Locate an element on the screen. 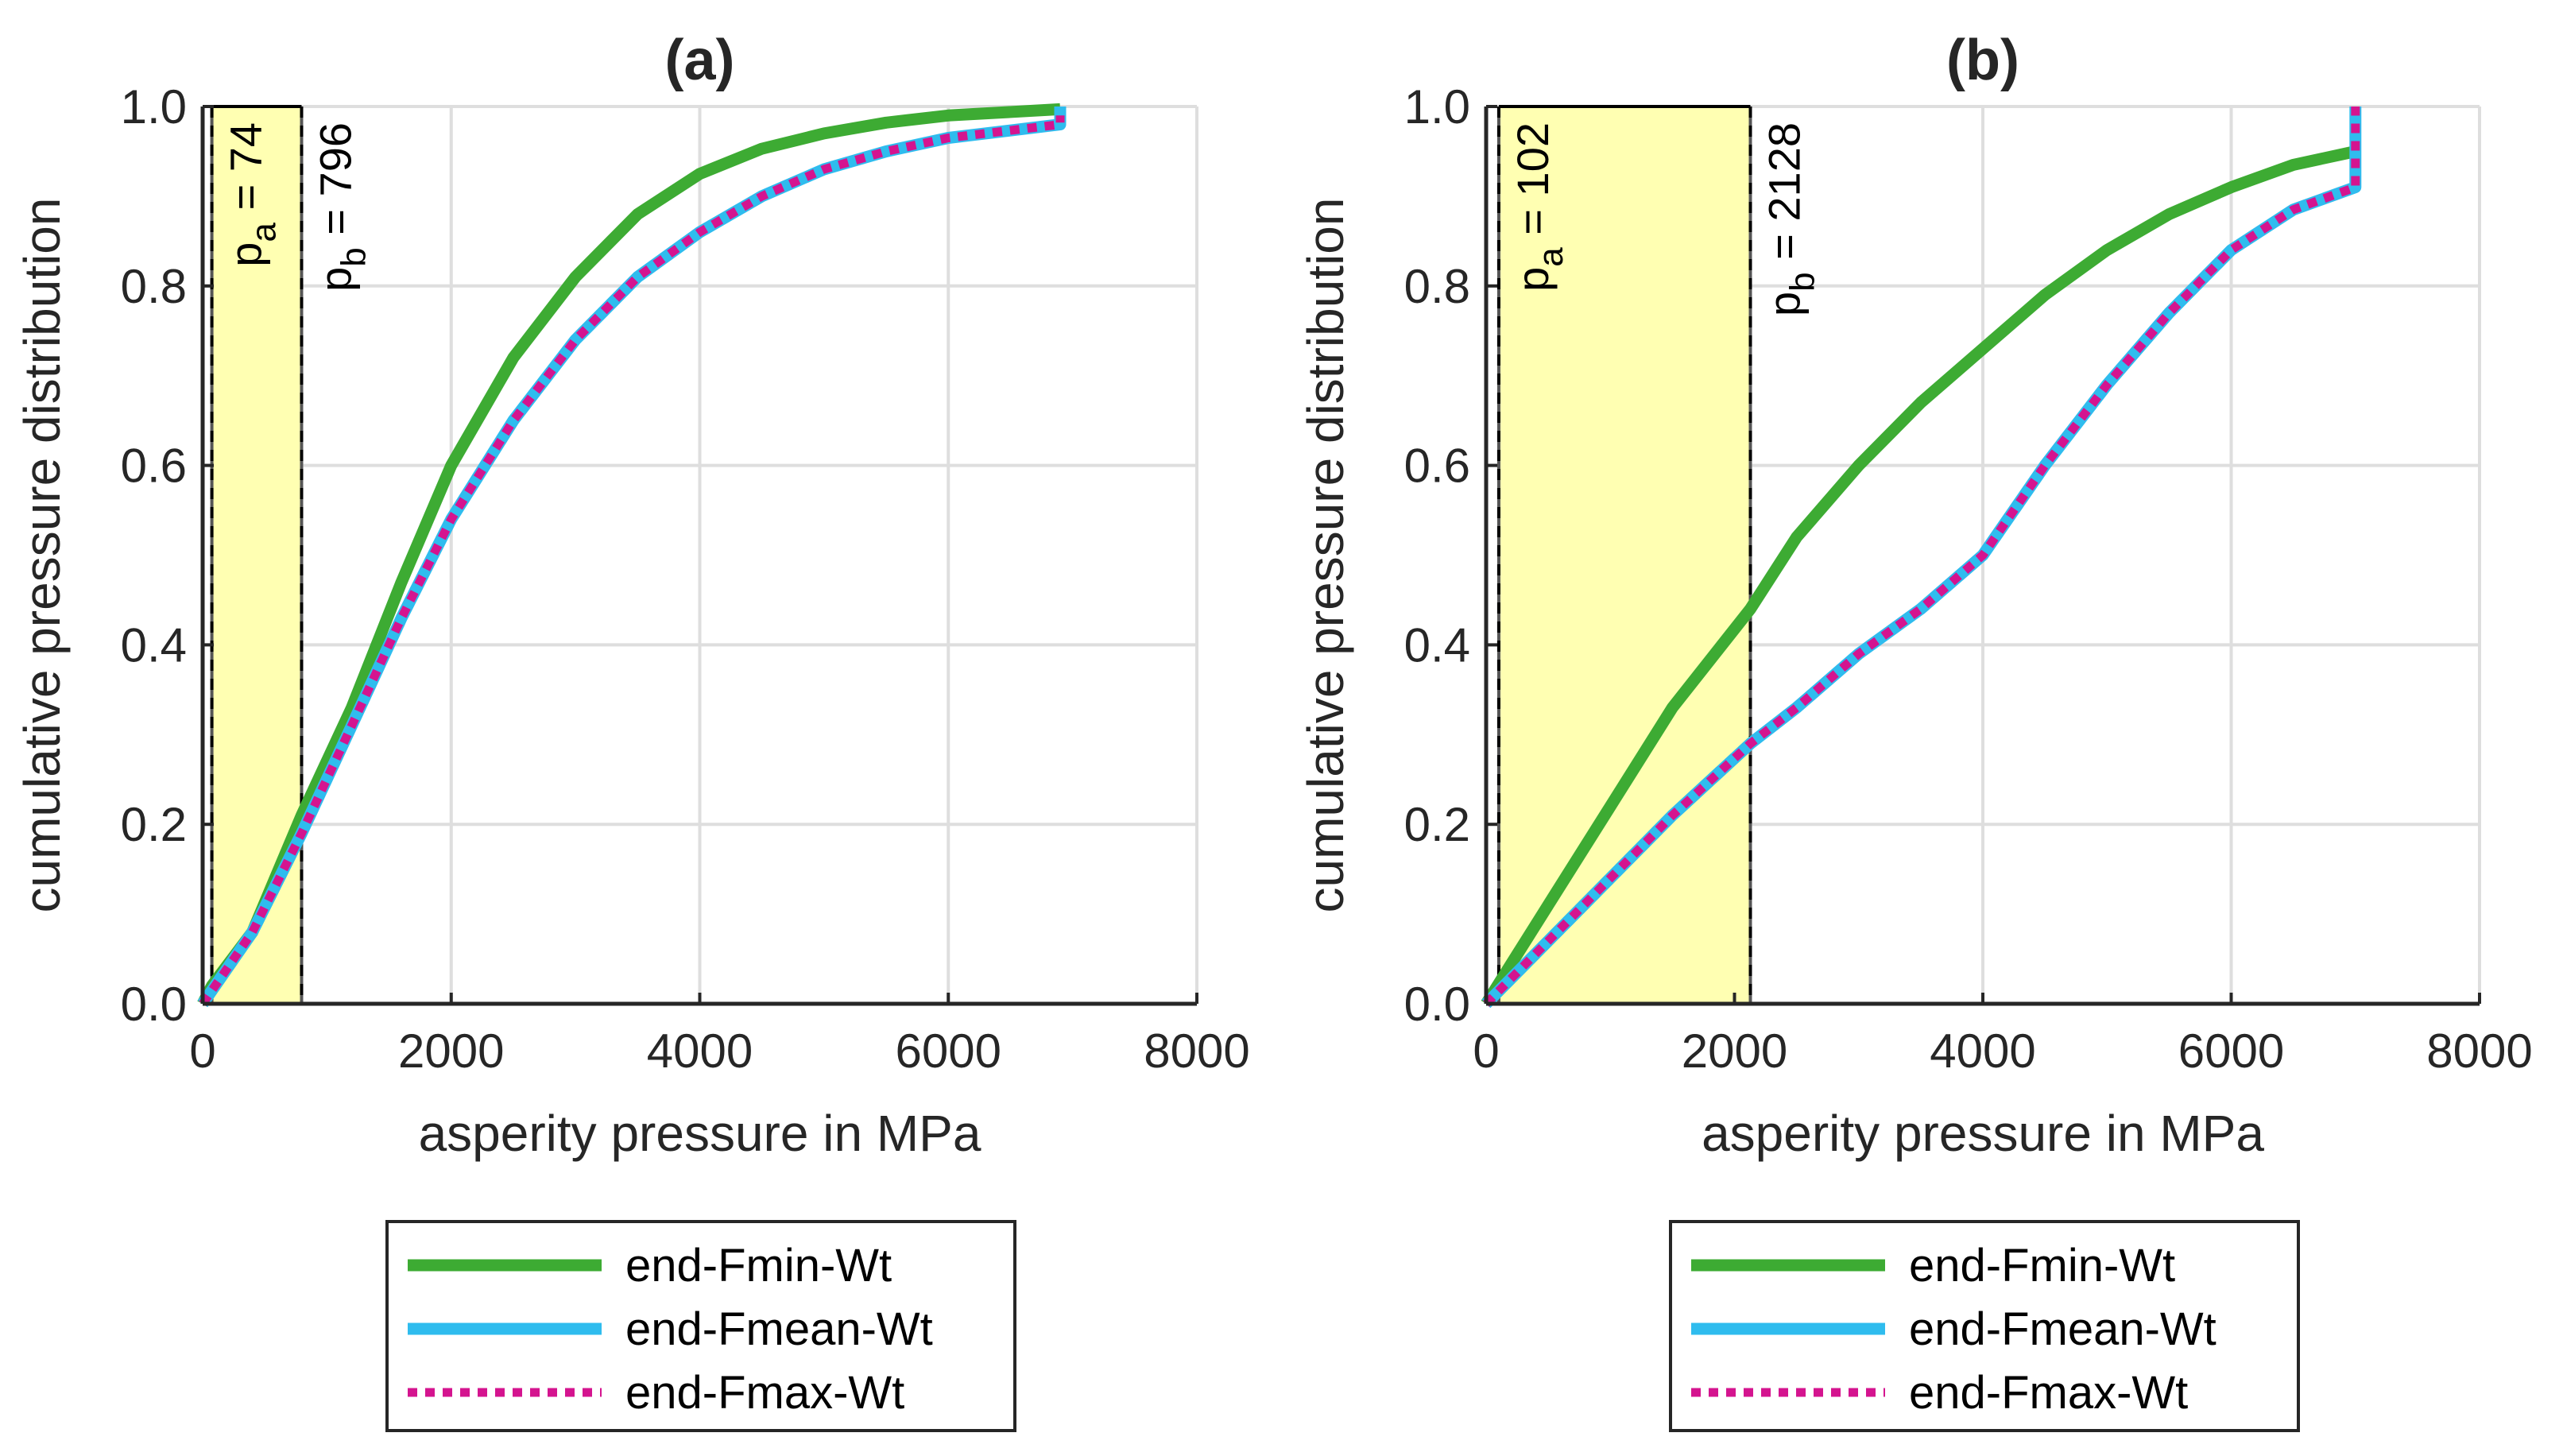 This screenshot has height=1456, width=2563. shaded-region is located at coordinates (1624, 555).